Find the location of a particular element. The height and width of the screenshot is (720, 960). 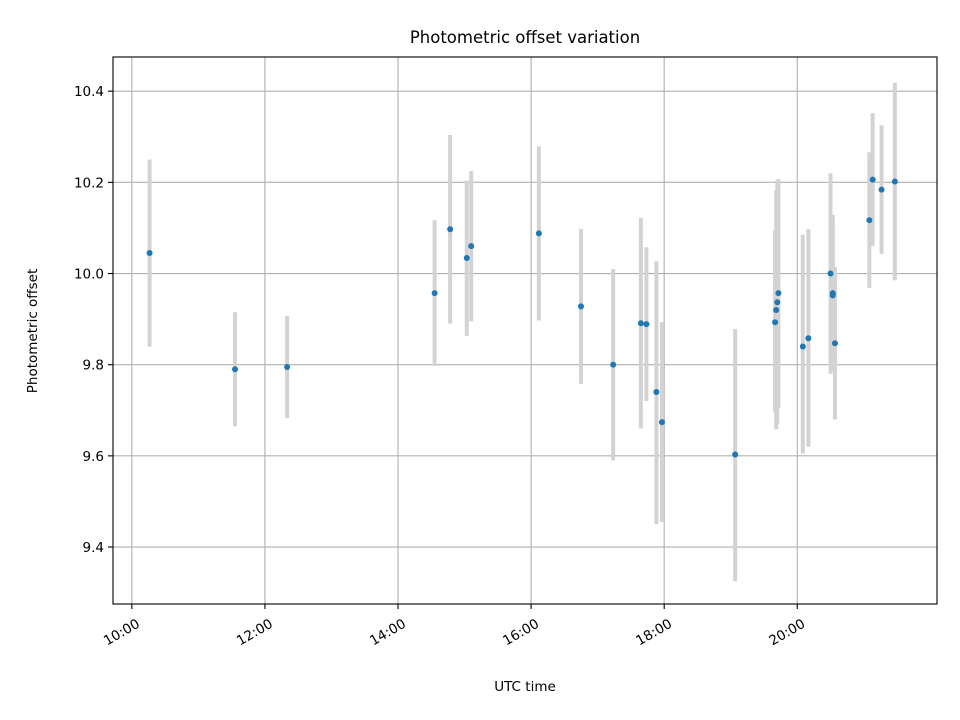

chart-title: Photometric offset variation is located at coordinates (525, 37).